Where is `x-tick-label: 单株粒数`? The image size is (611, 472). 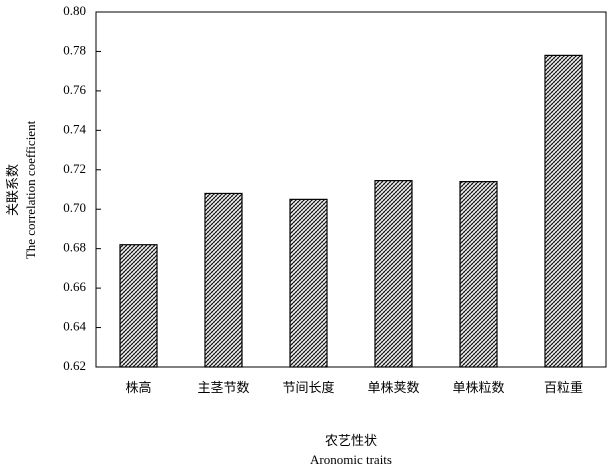
x-tick-label: 单株粒数 is located at coordinates (478, 387).